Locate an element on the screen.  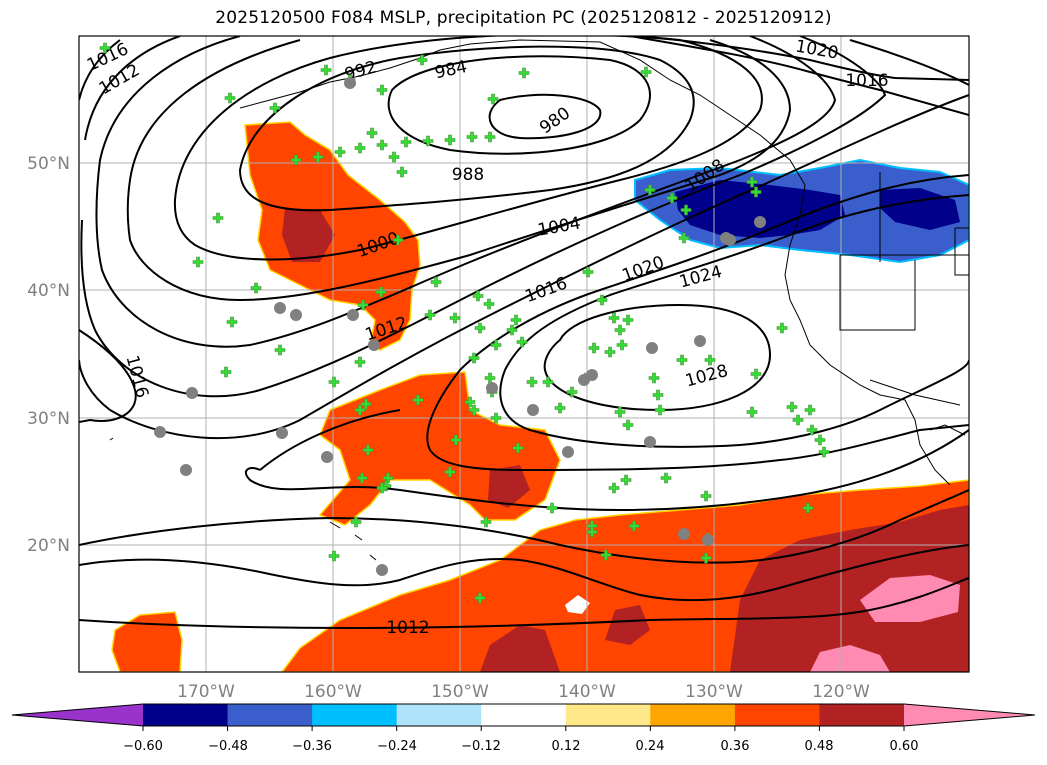
colorbar is located at coordinates (523, 717).